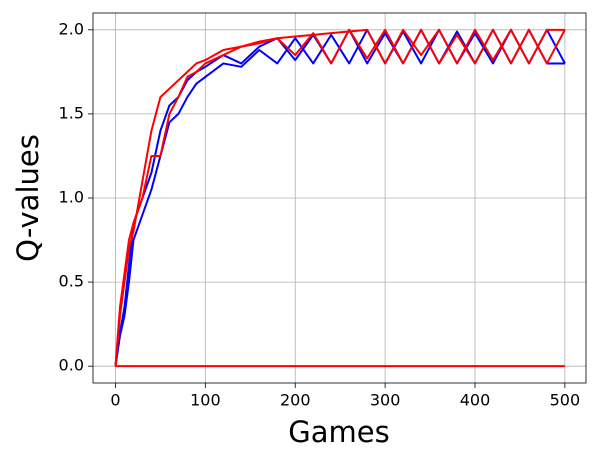  I want to click on x-tick-label: 100, so click(205, 400).